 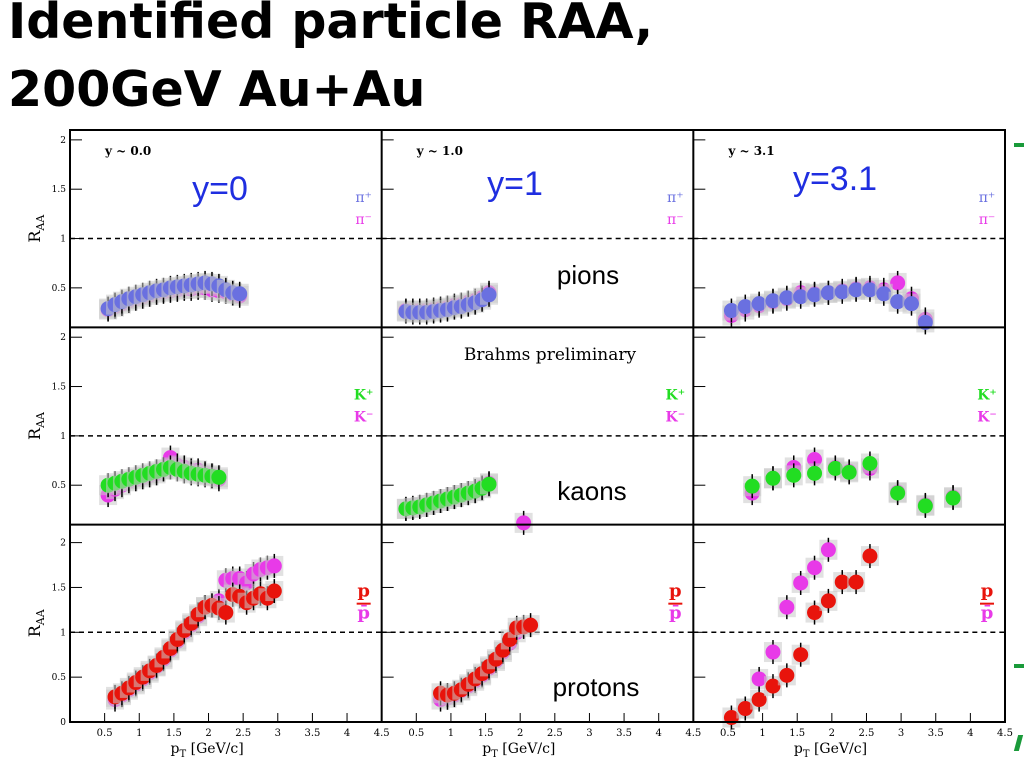 What do you see at coordinates (439, 151) in the screenshot?
I see `column-rapidity-label: y ~ 1.0` at bounding box center [439, 151].